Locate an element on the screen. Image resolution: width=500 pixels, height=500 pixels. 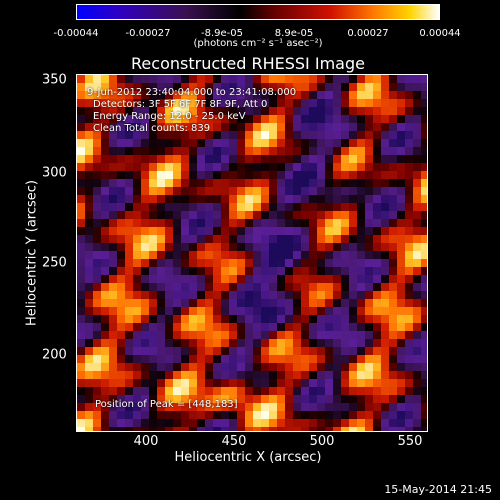
x-axis-label: Heliocentric X (arcsec) is located at coordinates (248, 457).